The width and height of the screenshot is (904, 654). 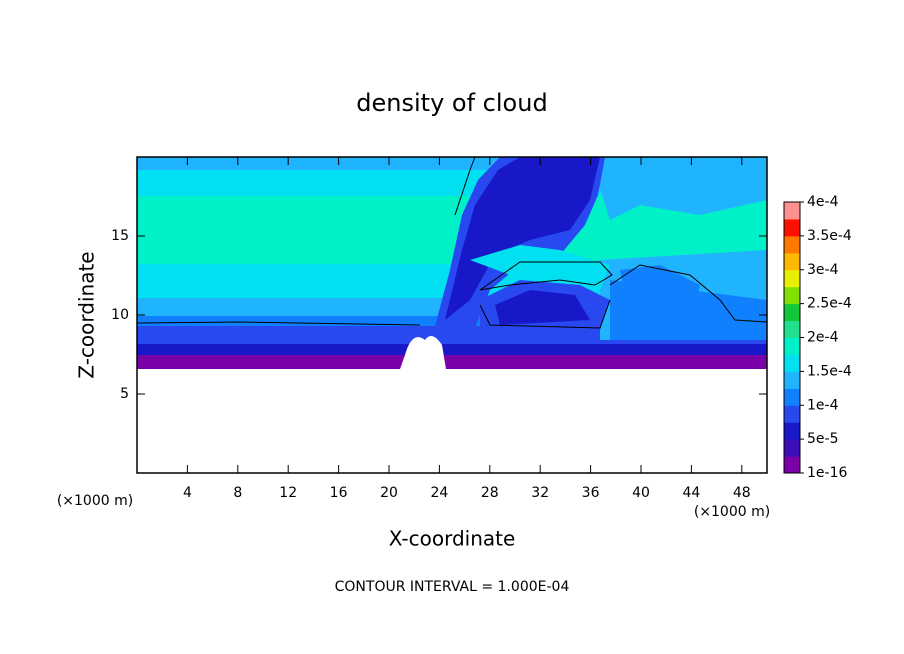 What do you see at coordinates (490, 493) in the screenshot?
I see `x-tick-label: 28` at bounding box center [490, 493].